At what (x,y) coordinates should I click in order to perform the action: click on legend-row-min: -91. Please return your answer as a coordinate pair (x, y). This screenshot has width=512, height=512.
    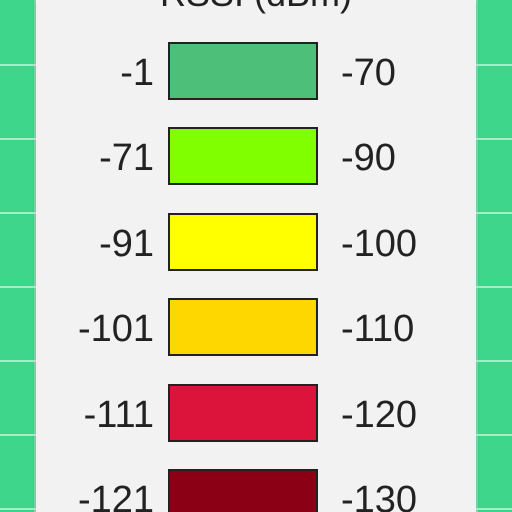
    Looking at the image, I should click on (126, 244).